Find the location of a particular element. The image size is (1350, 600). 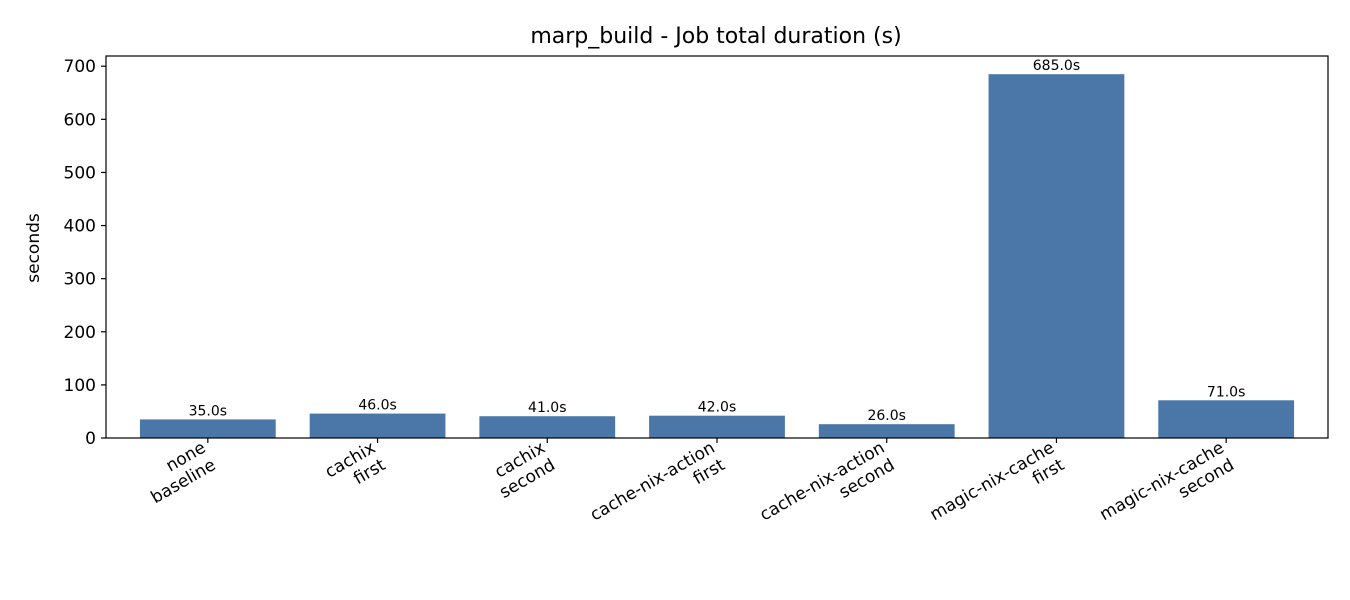

data-label: 35.0s is located at coordinates (208, 411).